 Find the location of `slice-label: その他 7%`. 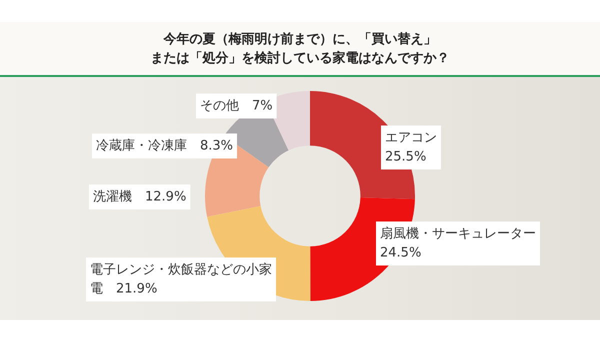

slice-label: その他 7% is located at coordinates (236, 106).